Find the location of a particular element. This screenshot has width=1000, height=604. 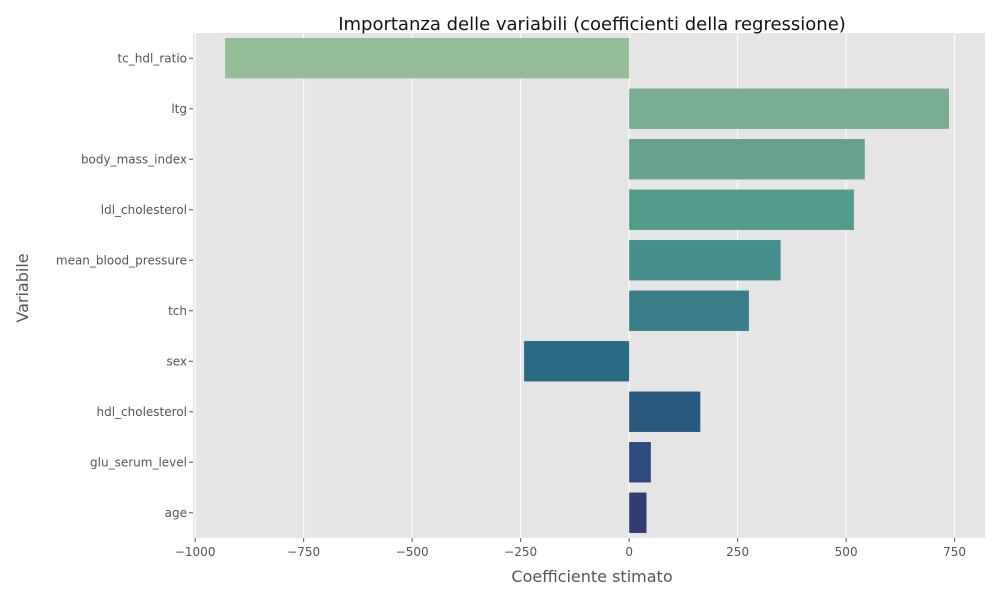

bar-tch is located at coordinates (689, 310).